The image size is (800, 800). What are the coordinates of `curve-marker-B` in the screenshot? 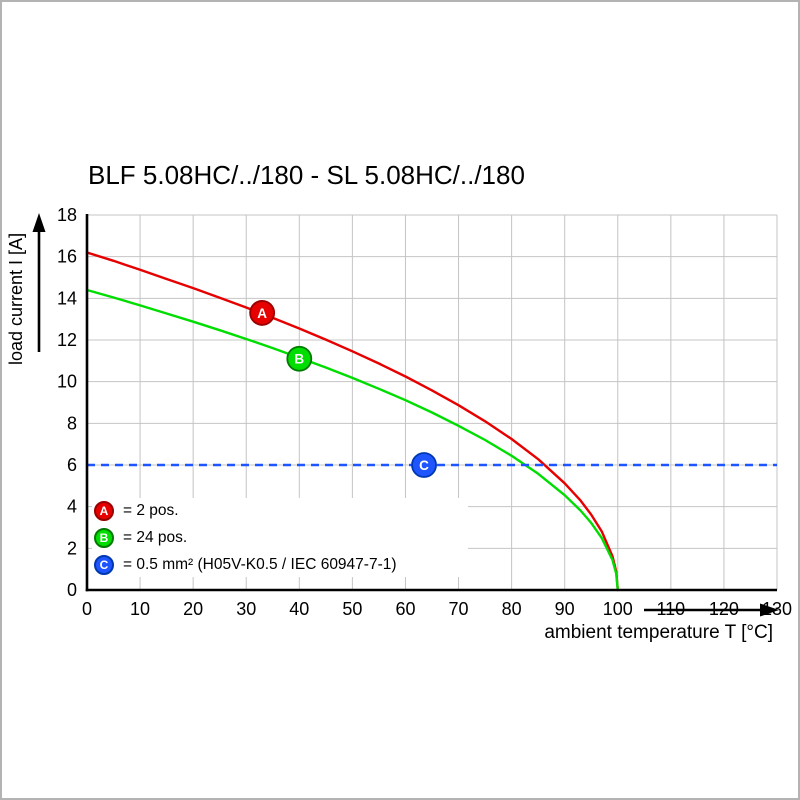 It's located at (299, 358).